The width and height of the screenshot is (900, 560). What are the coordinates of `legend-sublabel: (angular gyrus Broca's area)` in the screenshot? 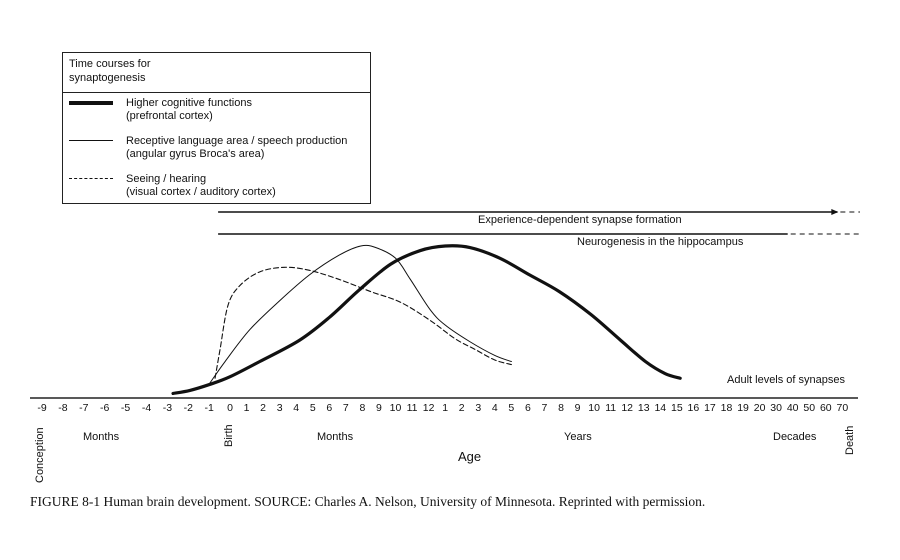 It's located at (195, 154).